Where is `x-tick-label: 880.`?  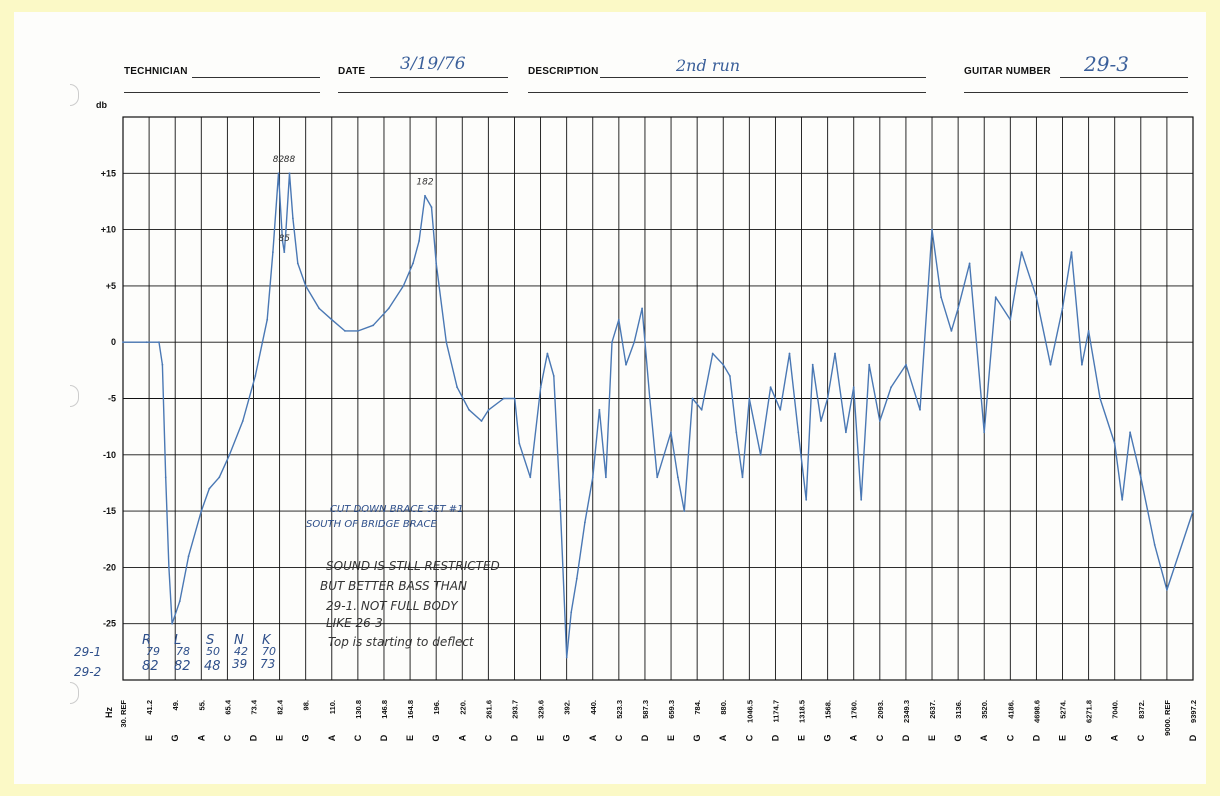
x-tick-label: 880. is located at coordinates (723, 707).